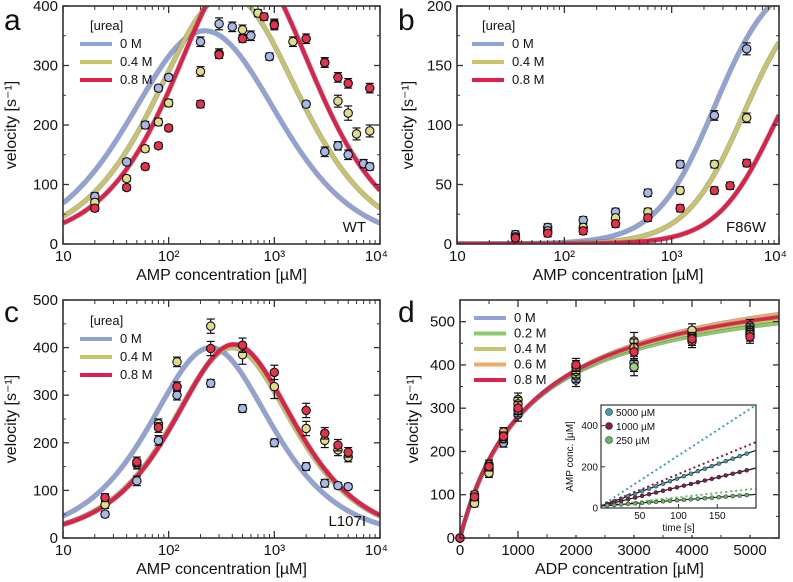  What do you see at coordinates (609, 426) in the screenshot?
I see `inset-legend-marker` at bounding box center [609, 426].